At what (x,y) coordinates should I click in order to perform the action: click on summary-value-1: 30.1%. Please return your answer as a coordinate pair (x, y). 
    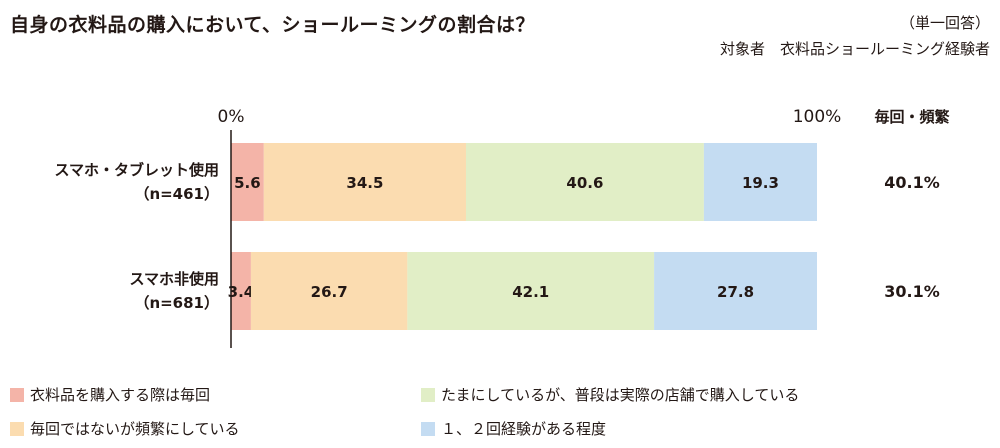
    Looking at the image, I should click on (912, 291).